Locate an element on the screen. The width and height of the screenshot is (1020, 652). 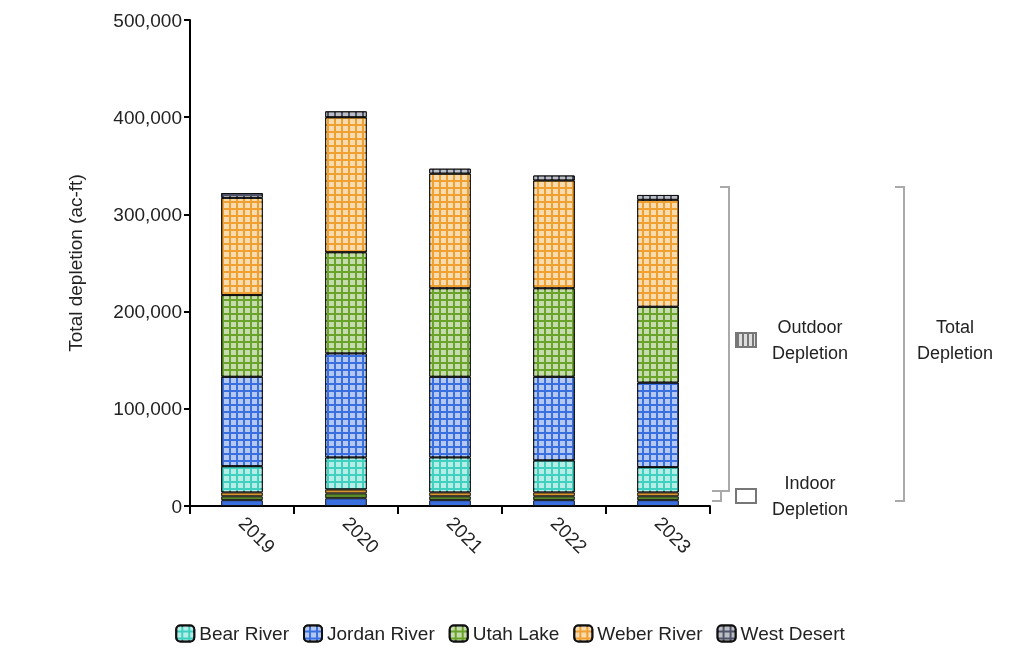
y-tick-label: 200,000 is located at coordinates (147, 312).